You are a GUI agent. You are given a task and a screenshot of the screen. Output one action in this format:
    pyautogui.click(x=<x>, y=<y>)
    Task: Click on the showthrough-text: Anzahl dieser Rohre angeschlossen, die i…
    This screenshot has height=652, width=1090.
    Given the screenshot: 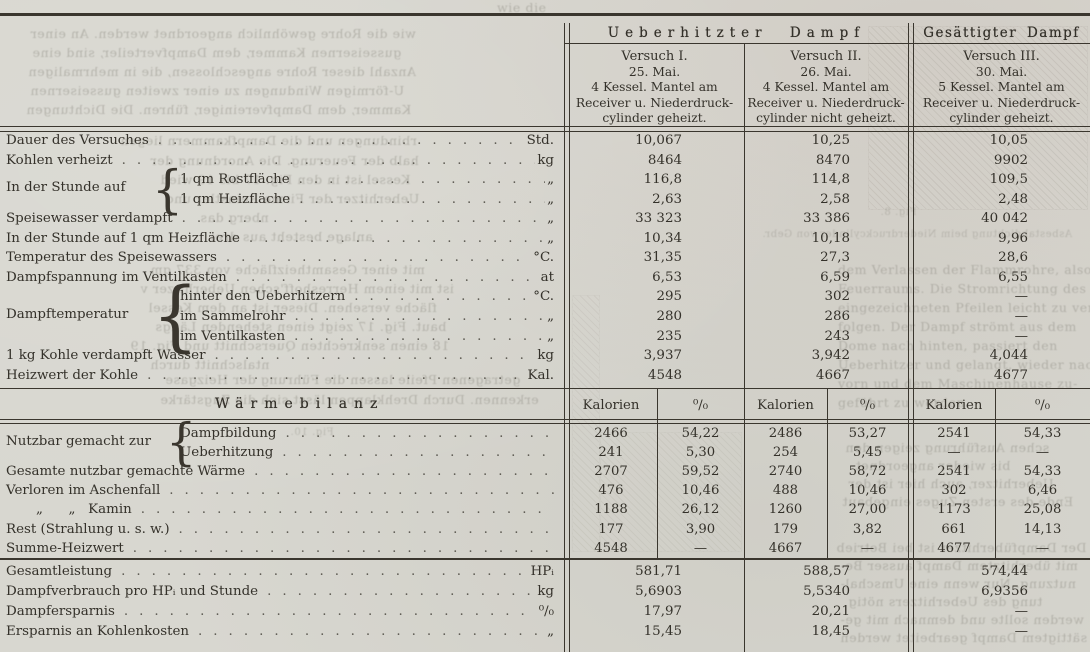 What is the action you would take?
    pyautogui.click(x=222, y=71)
    